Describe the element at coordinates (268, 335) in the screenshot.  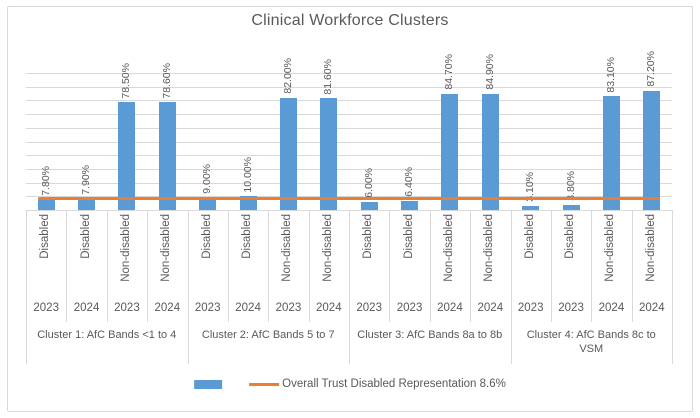
I see `cluster-label: Cluster 2: AfC Bands 5 to 7` at that location.